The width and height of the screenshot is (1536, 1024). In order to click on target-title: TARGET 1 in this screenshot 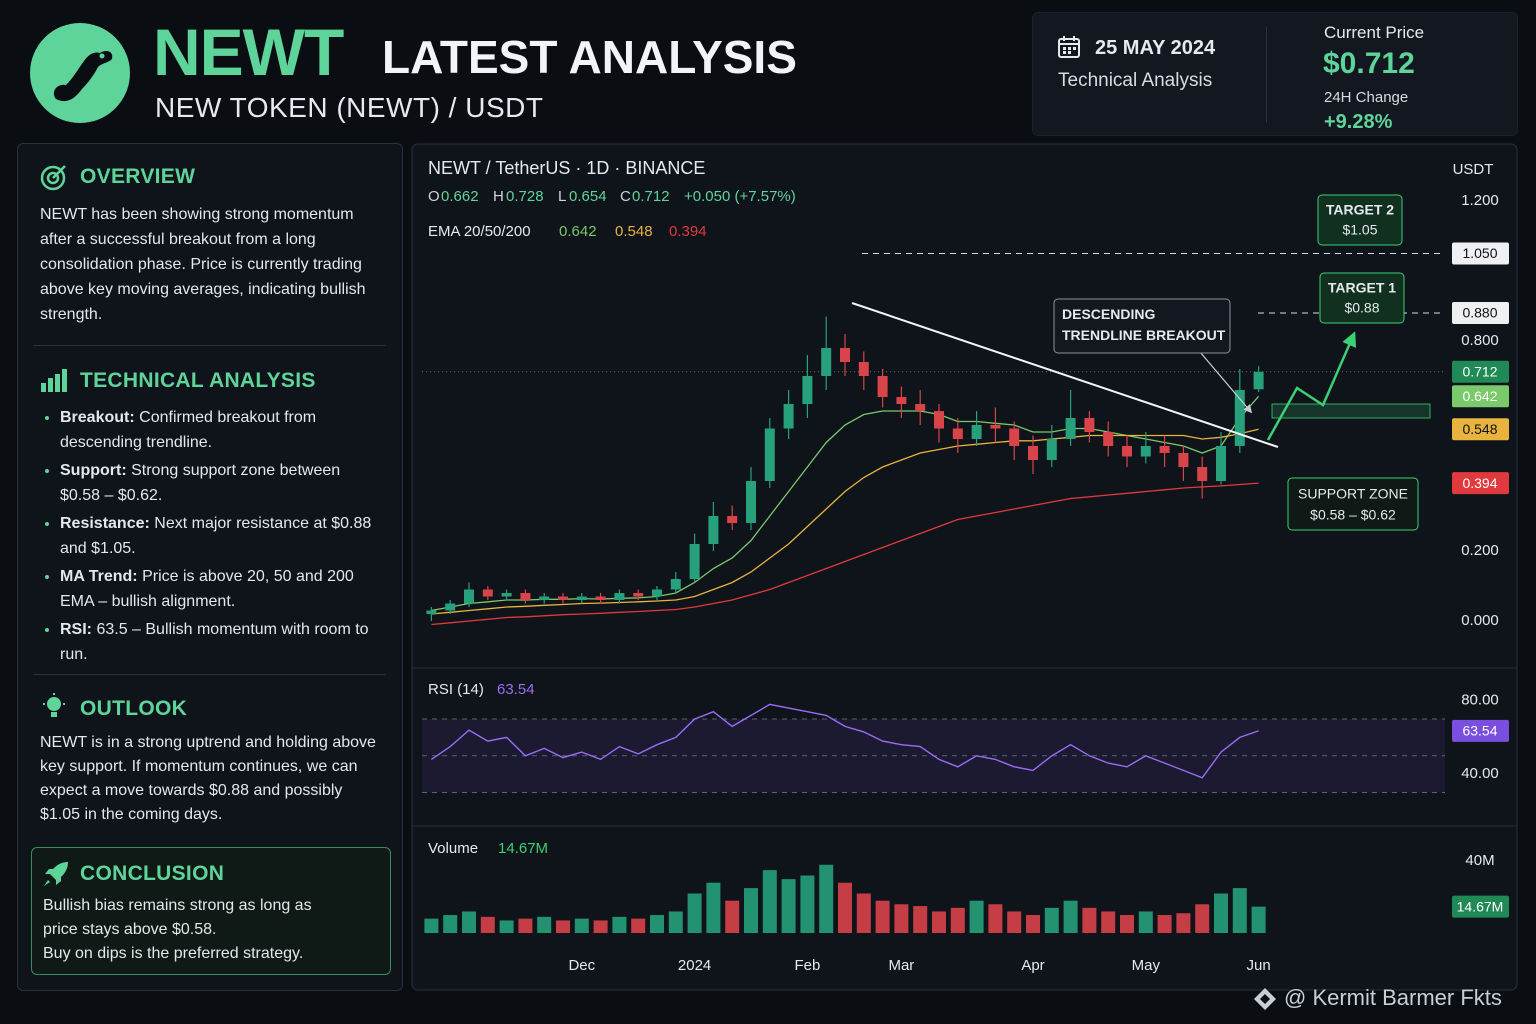, I will do `click(1362, 288)`.